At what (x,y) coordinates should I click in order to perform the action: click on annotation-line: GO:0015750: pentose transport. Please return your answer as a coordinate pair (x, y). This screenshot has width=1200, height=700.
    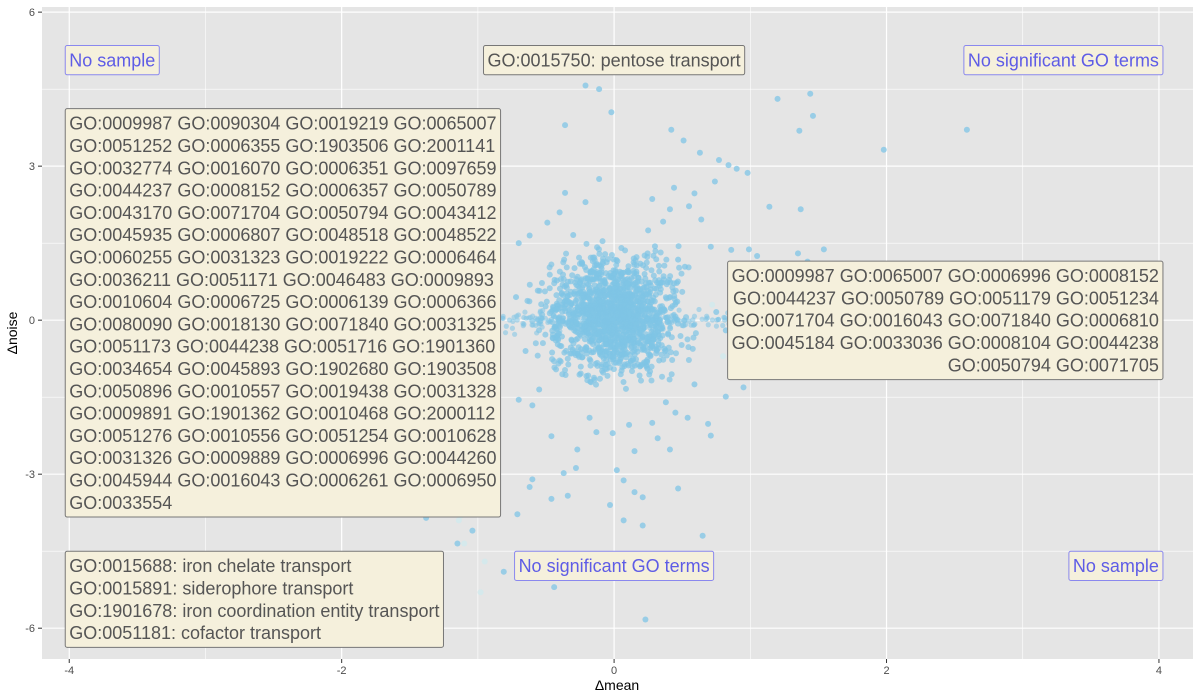
    Looking at the image, I should click on (614, 61).